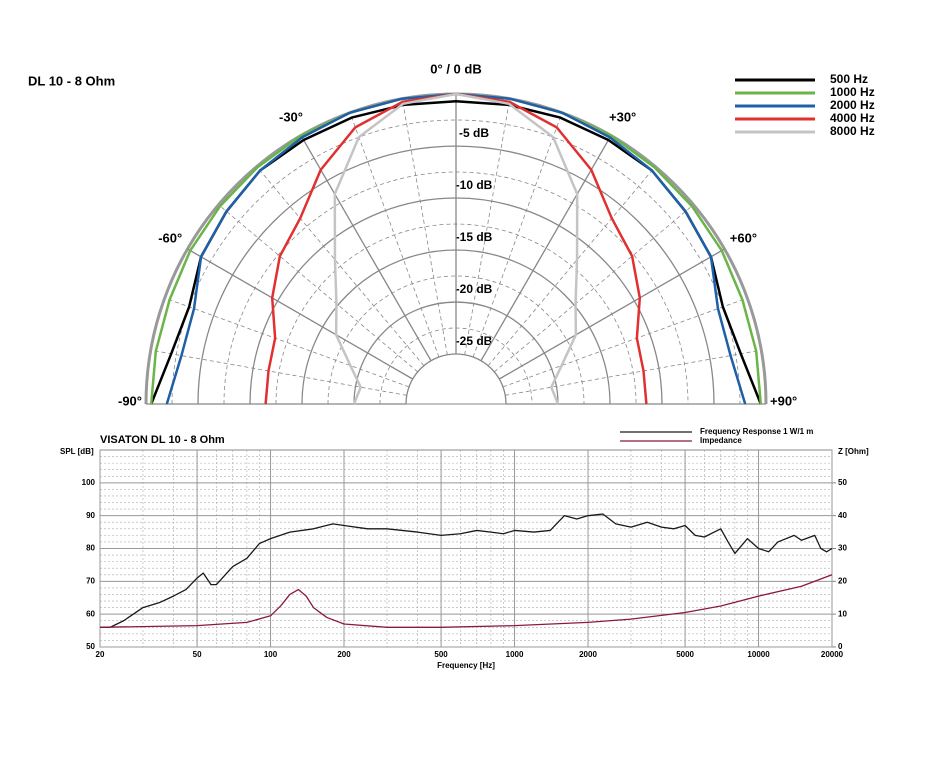 This screenshot has height=781, width=938. I want to click on legend-label: 2000 Hz, so click(852, 105).